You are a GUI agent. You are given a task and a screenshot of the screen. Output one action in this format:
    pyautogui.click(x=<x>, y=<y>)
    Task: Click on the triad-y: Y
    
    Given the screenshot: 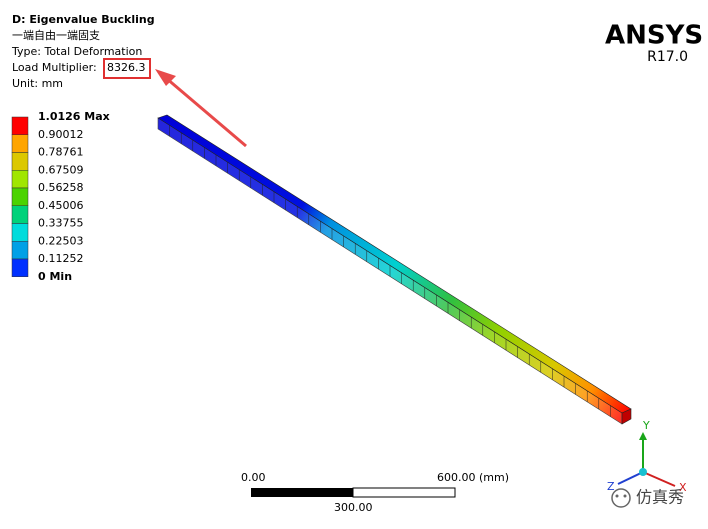 What is the action you would take?
    pyautogui.click(x=646, y=425)
    